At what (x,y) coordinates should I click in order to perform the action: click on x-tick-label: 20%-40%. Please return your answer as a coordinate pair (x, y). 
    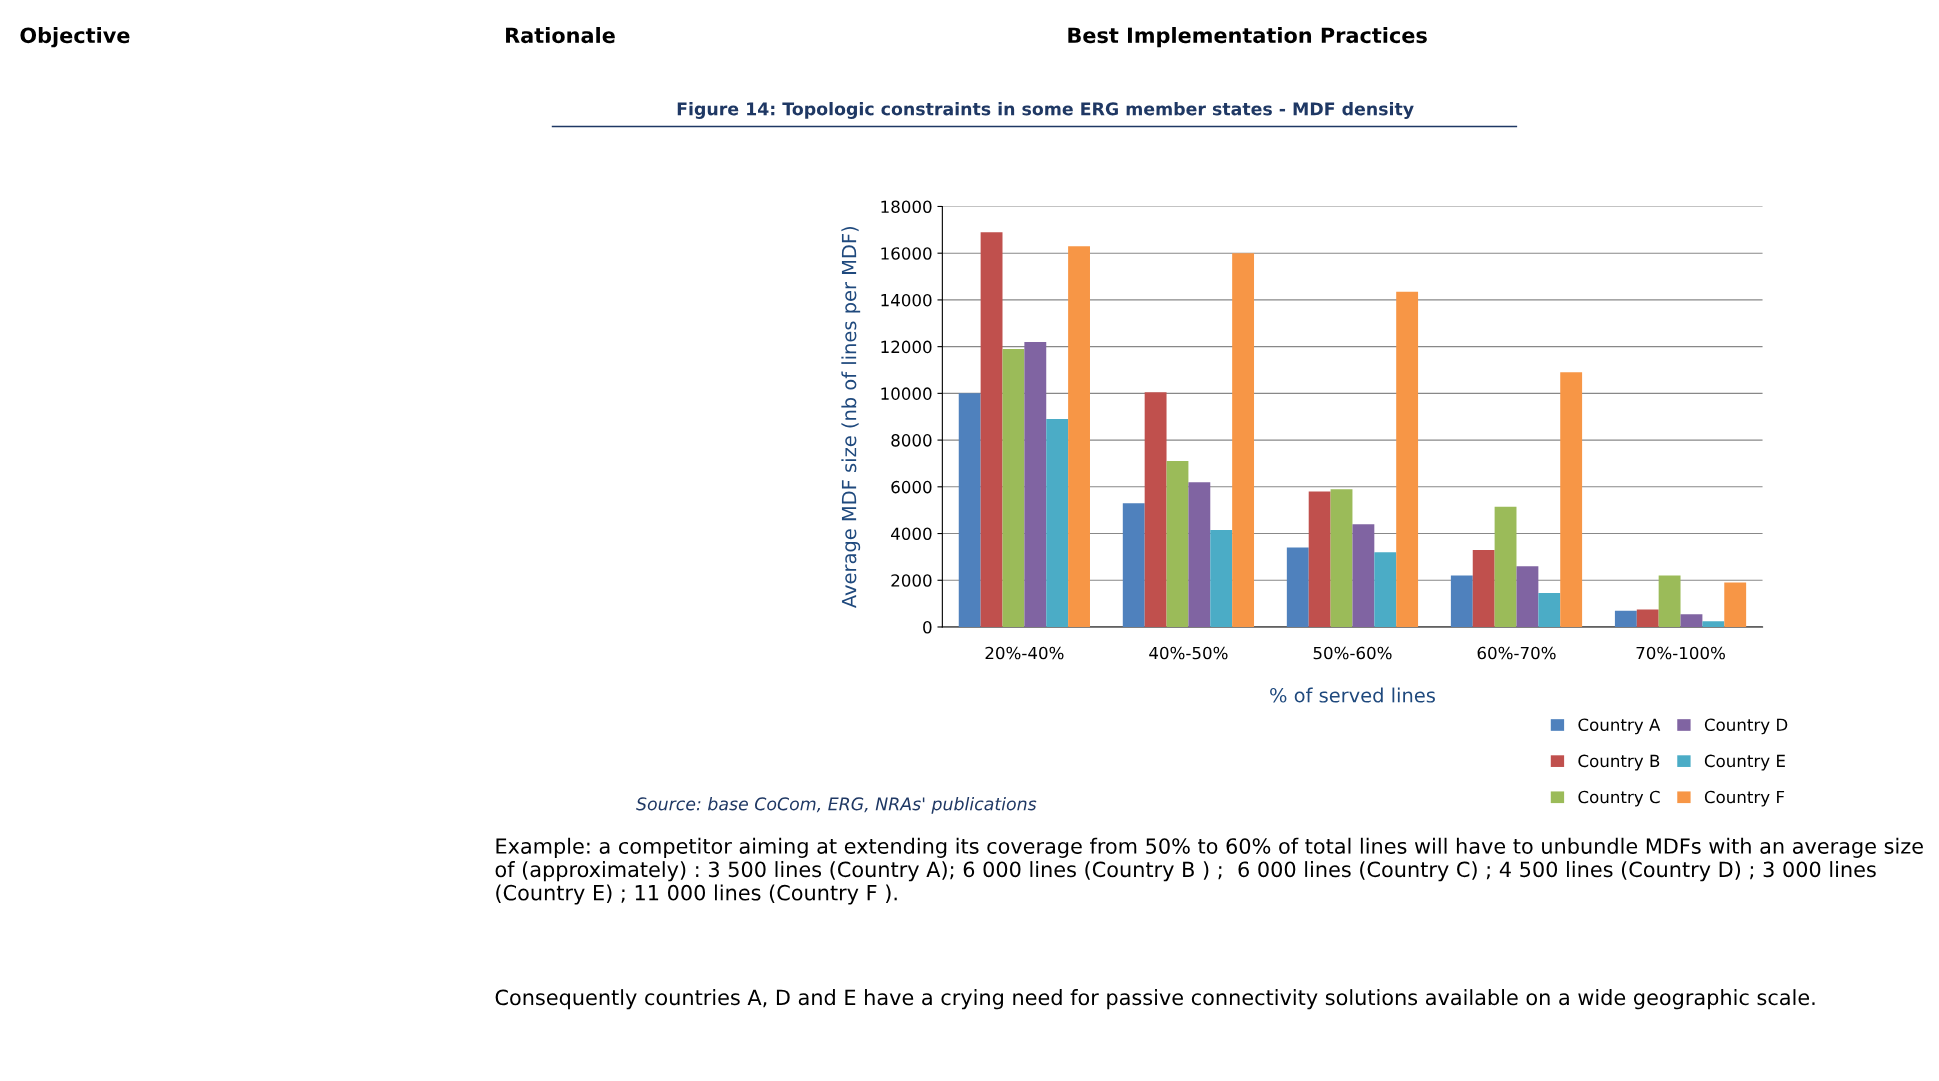
    Looking at the image, I should click on (1024, 653).